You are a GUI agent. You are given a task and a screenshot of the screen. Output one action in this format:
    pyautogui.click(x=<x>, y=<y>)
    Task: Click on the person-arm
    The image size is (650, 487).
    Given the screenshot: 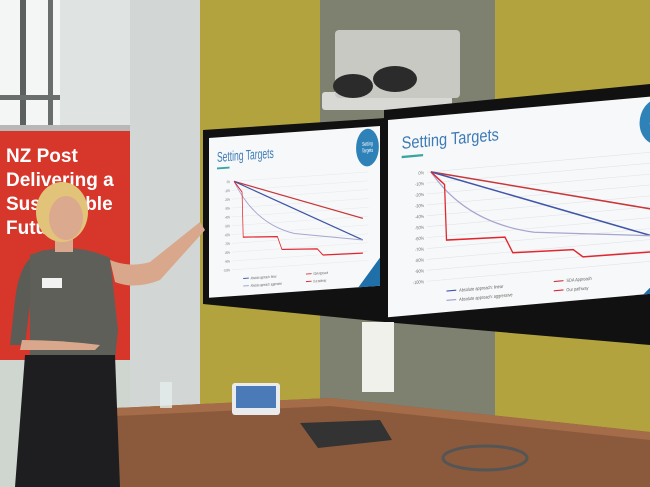 What is the action you would take?
    pyautogui.click(x=157, y=254)
    